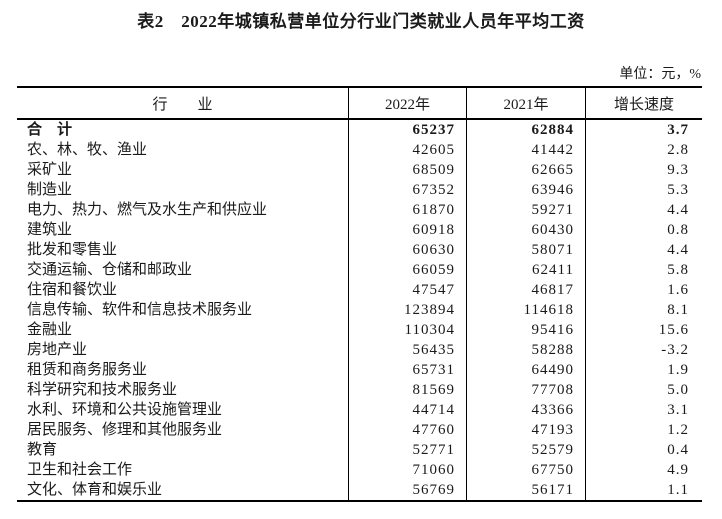 The height and width of the screenshot is (519, 722). Describe the element at coordinates (407, 430) in the screenshot. I see `value-2022-cell: 47760` at that location.